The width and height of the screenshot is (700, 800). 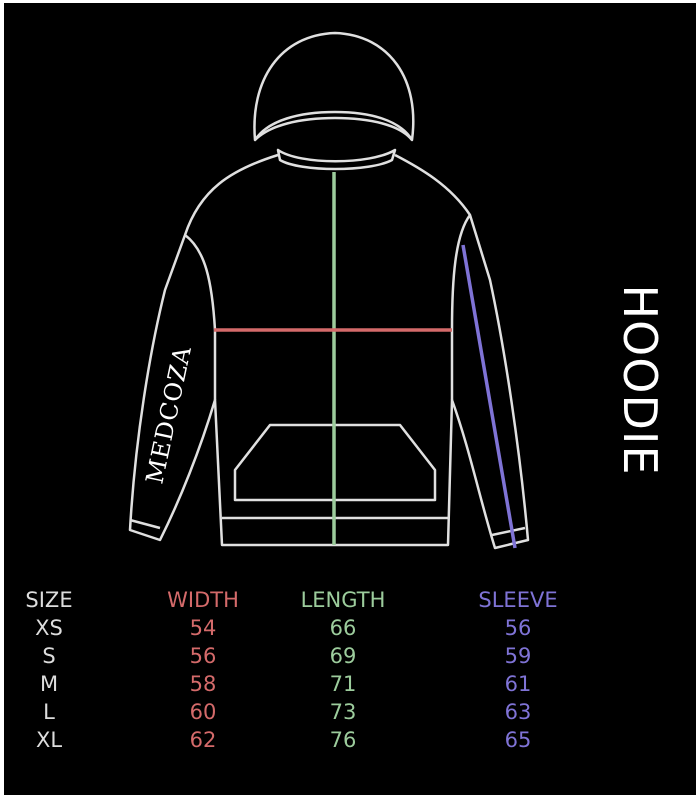 What do you see at coordinates (335, 462) in the screenshot?
I see `kangaroo-pocket` at bounding box center [335, 462].